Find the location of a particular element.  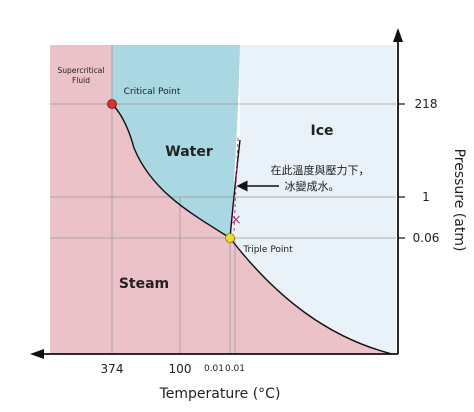

label-critical-point: Critical Point is located at coordinates (152, 92).